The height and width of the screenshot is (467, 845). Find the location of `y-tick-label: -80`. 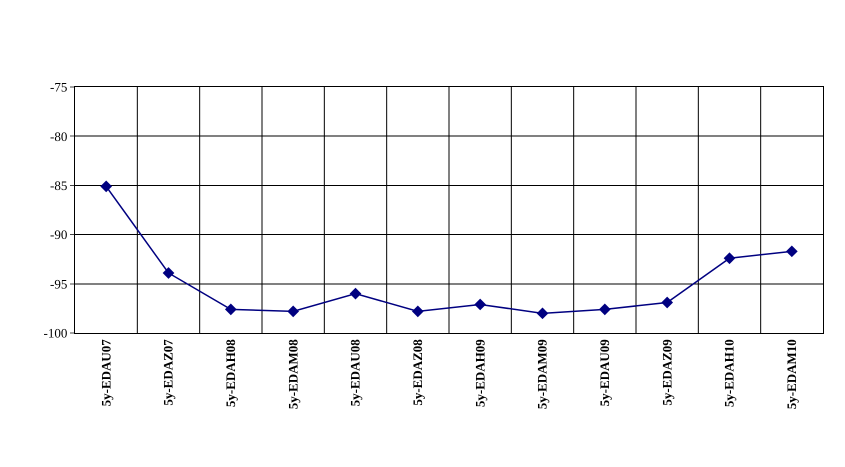

y-tick-label: -80 is located at coordinates (59, 136).